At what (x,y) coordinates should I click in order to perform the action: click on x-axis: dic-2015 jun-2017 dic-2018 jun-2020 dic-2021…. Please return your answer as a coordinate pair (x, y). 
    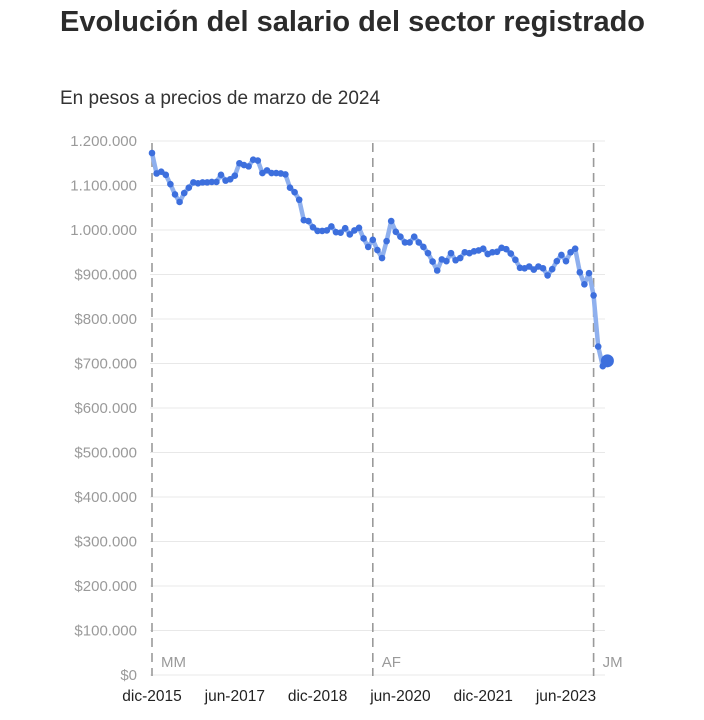
    Looking at the image, I should click on (359, 696).